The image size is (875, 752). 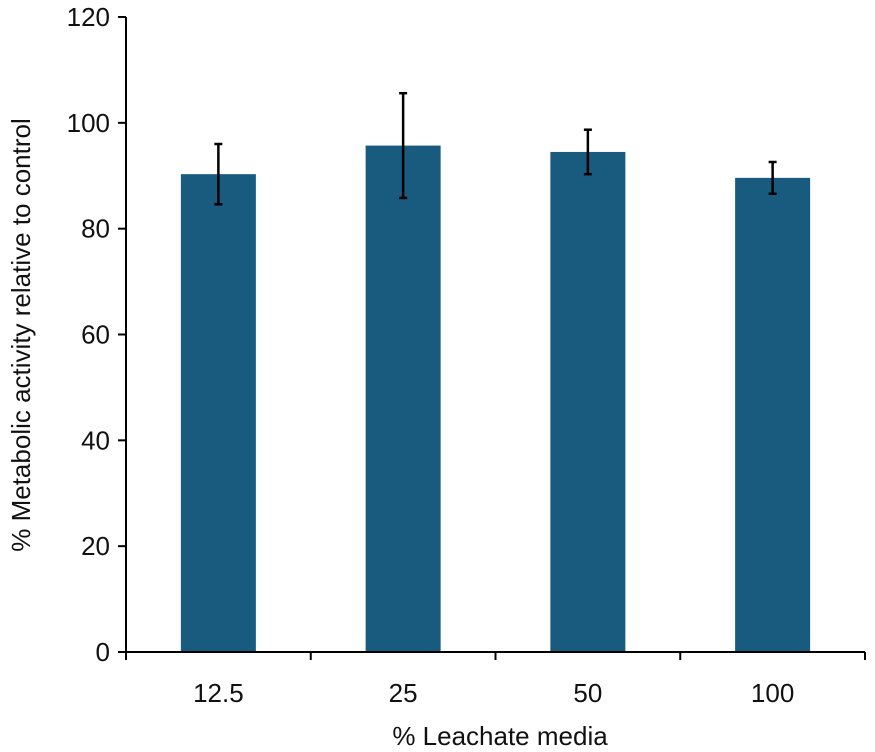 What do you see at coordinates (587, 693) in the screenshot?
I see `x-tick-label: 50` at bounding box center [587, 693].